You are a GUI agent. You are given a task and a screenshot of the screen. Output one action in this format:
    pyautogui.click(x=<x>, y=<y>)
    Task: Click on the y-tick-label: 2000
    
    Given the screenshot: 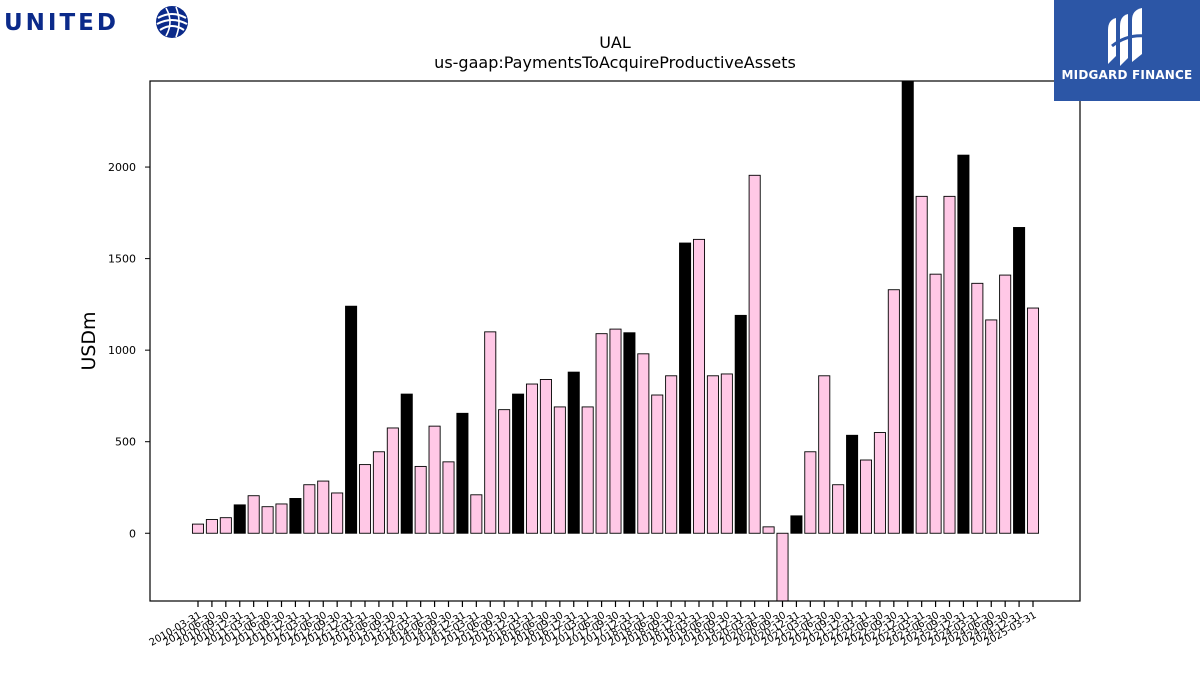 What is the action you would take?
    pyautogui.click(x=122, y=167)
    